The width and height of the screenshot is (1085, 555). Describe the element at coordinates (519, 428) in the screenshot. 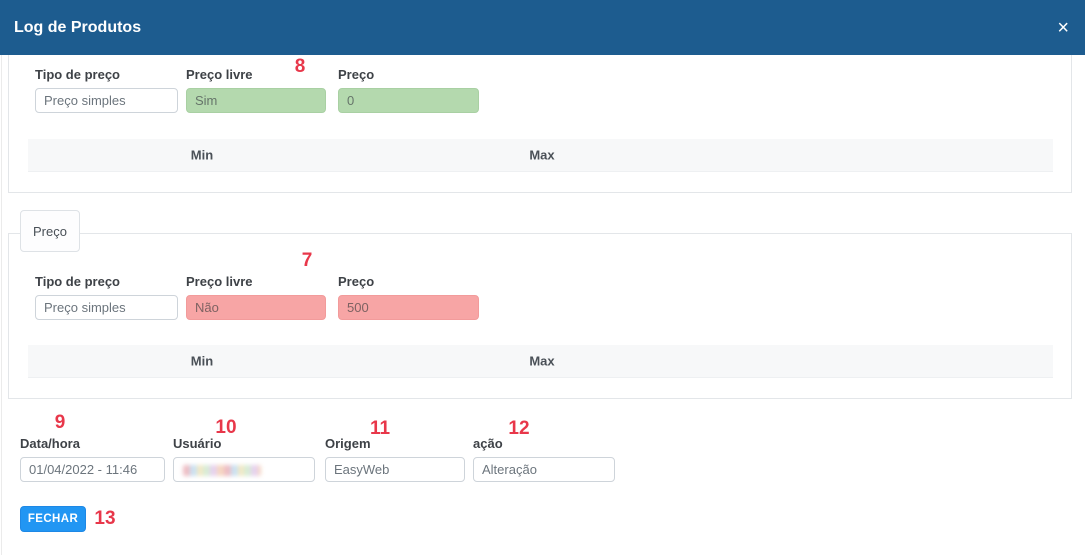

I see `annotation-12: 12` at that location.